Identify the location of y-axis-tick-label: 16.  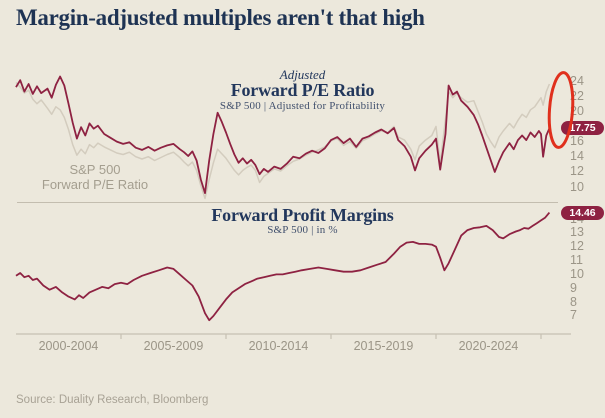
(577, 141).